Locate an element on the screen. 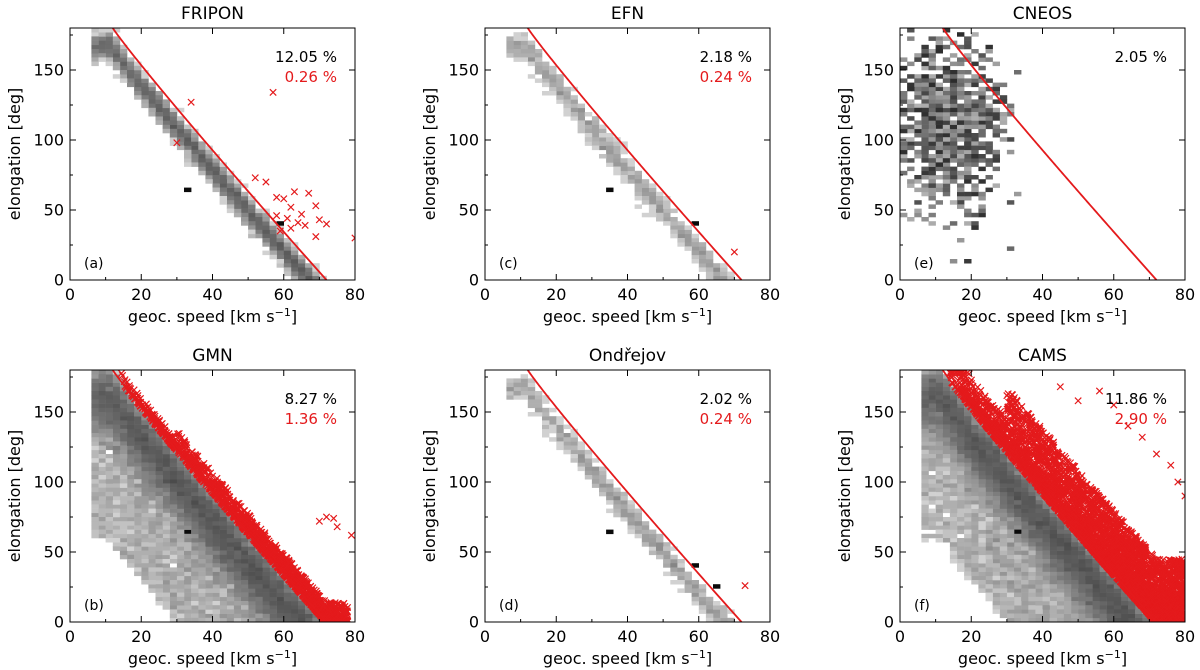  y-tick-label: 0 is located at coordinates (474, 280).